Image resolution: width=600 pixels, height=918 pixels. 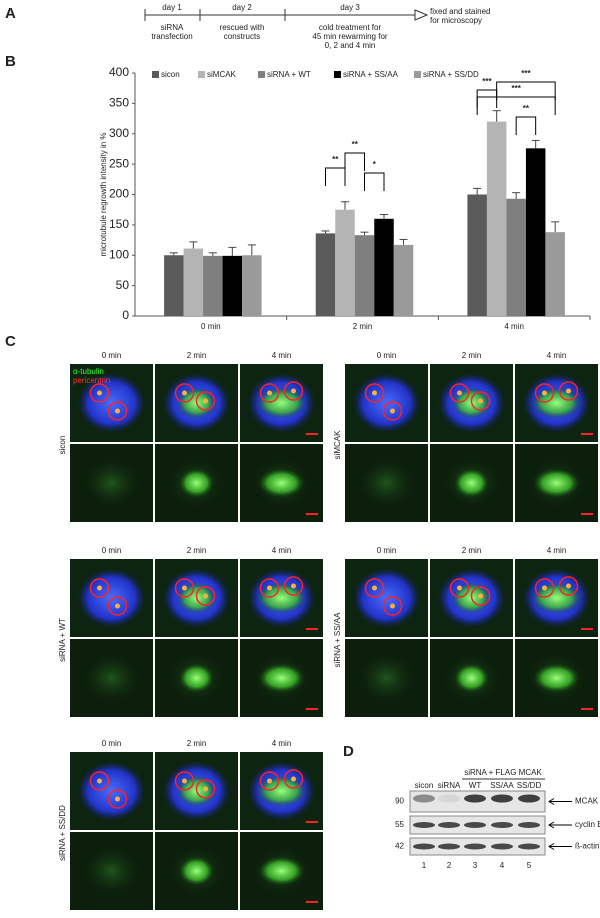 I want to click on blot-group: siRNA + FLAG MCAK, so click(x=503, y=772).